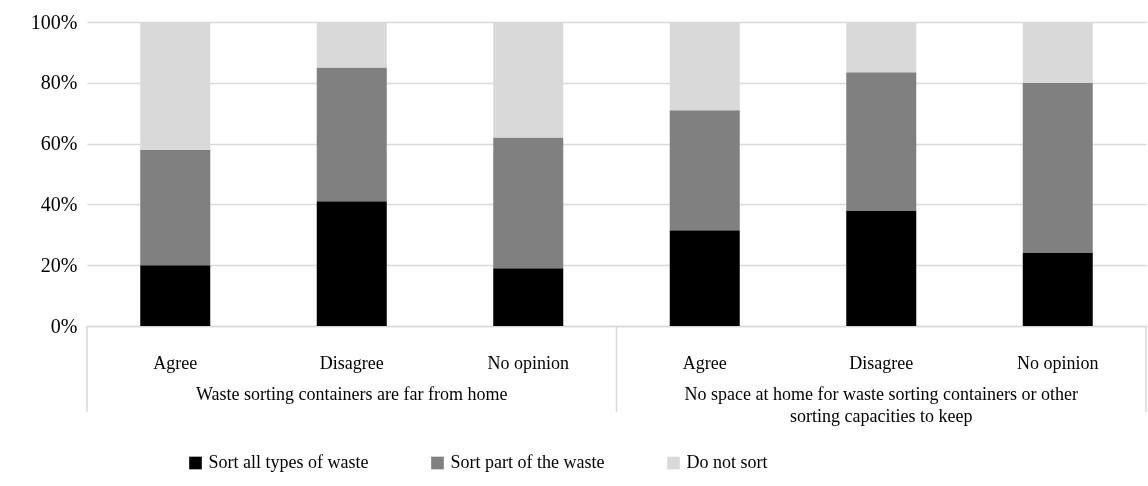 The height and width of the screenshot is (486, 1148). I want to click on legend-label: Sort part of the waste, so click(527, 462).